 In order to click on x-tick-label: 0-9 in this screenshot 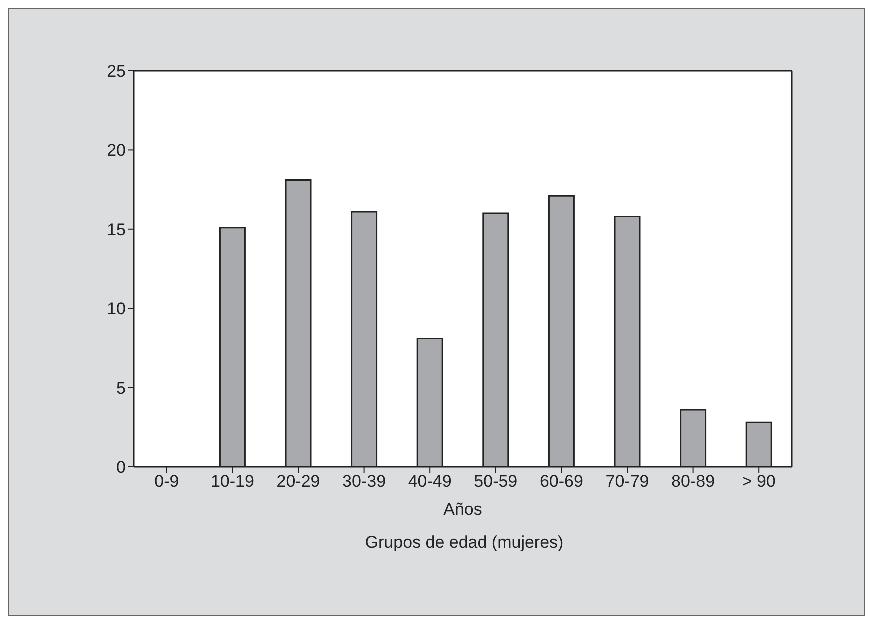, I will do `click(167, 482)`.